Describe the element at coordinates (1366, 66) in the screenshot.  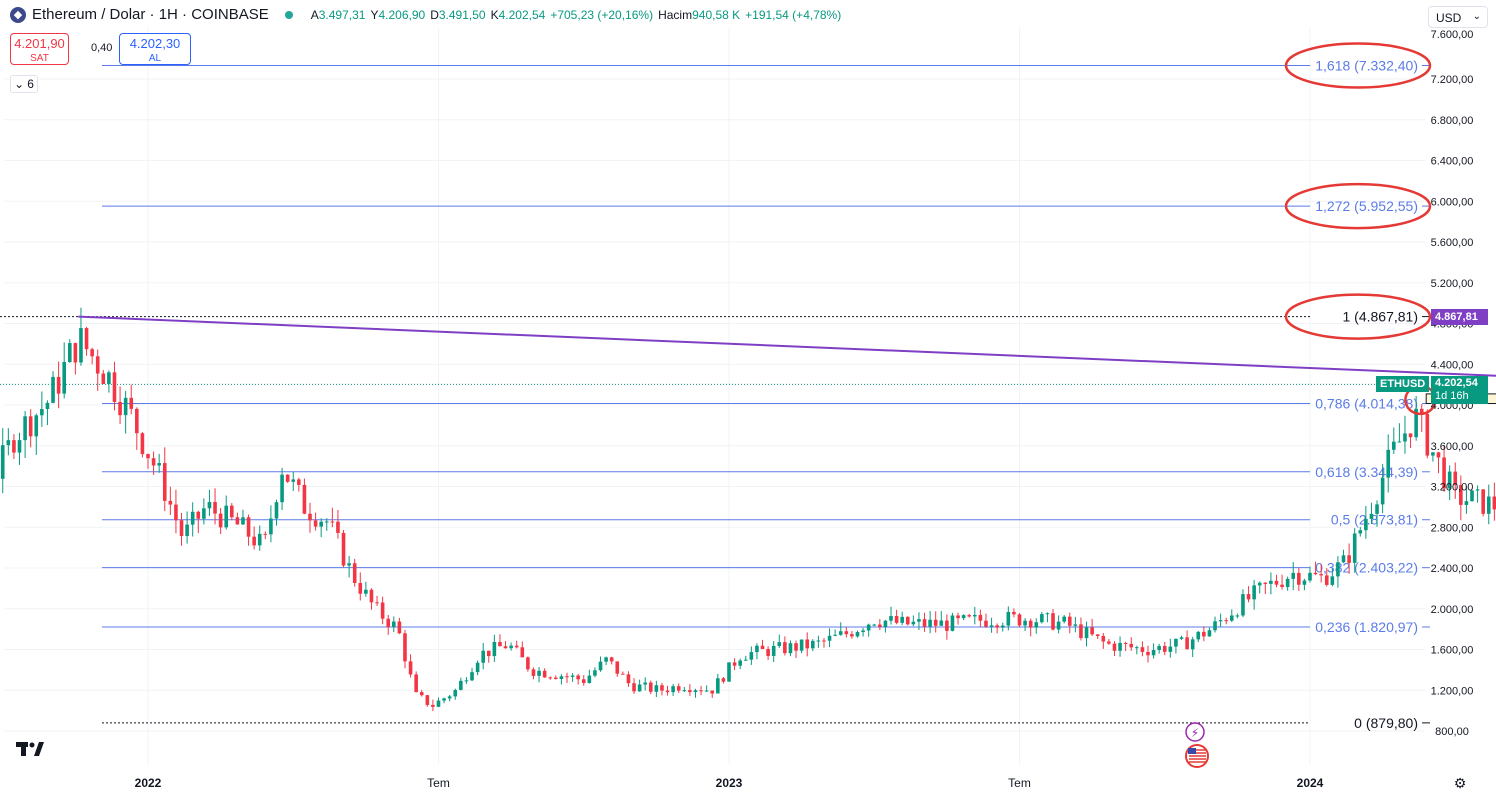
I see `fib-level-label: 1,618 (7.332,40)` at that location.